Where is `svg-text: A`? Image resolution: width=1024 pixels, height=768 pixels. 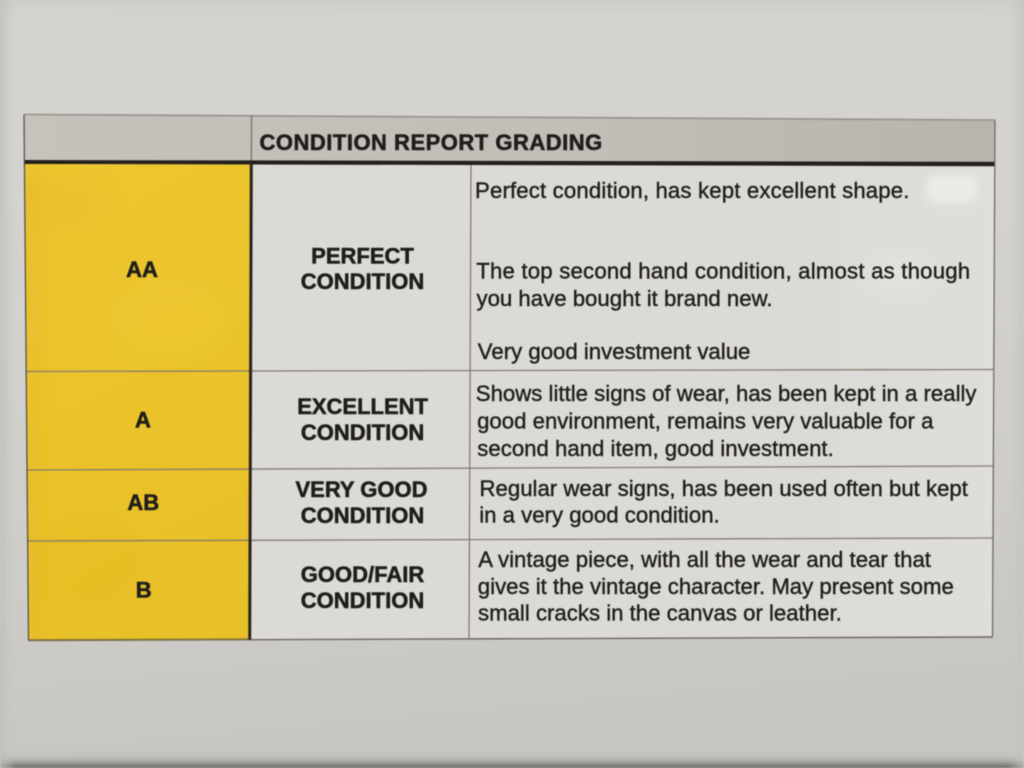
svg-text: A is located at coordinates (143, 420).